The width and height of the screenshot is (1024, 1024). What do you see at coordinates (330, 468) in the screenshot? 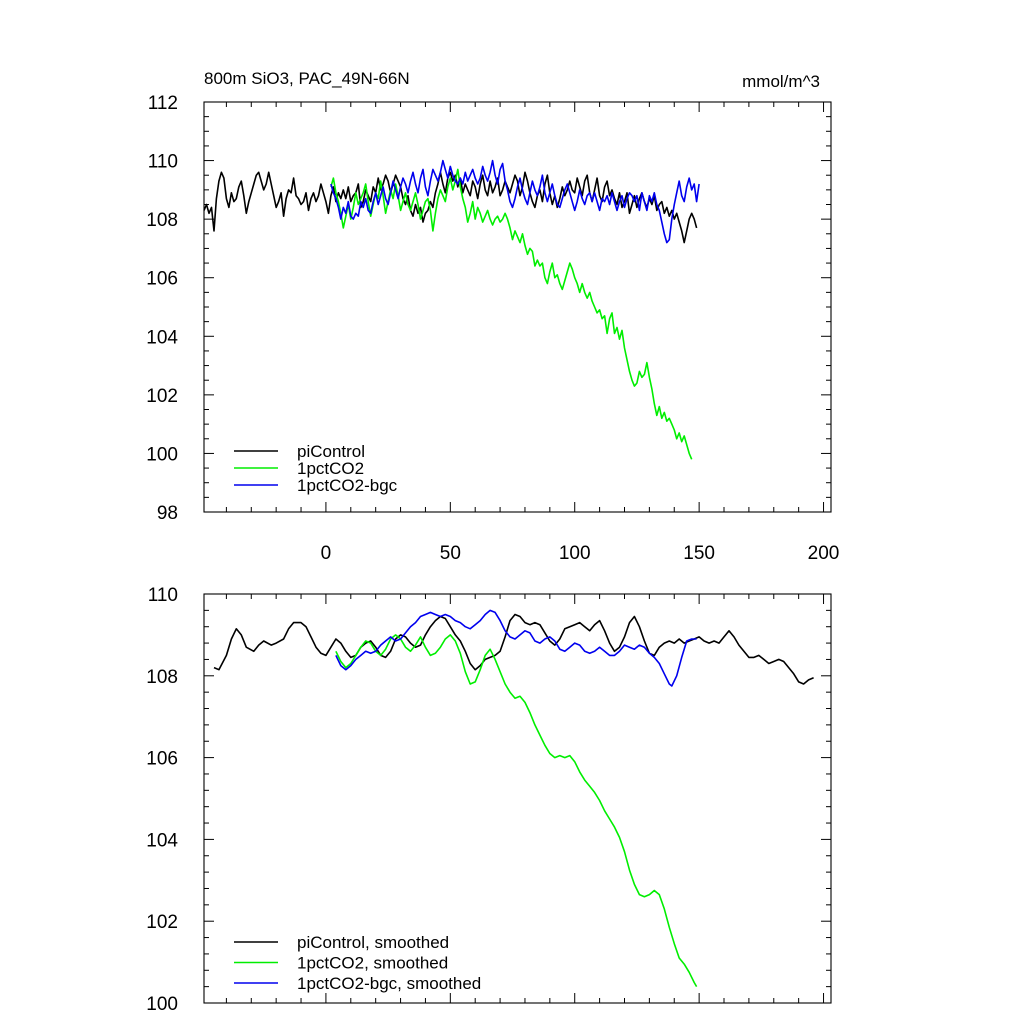
I see `legend-label: 1pctCO2` at bounding box center [330, 468].